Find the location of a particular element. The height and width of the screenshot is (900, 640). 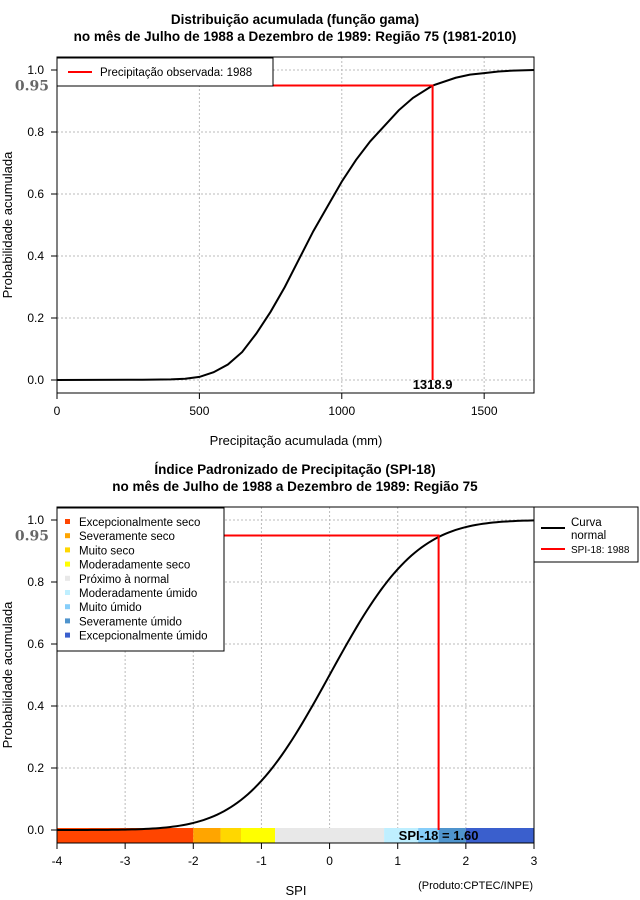

category-label: Próximo à normal is located at coordinates (124, 580).